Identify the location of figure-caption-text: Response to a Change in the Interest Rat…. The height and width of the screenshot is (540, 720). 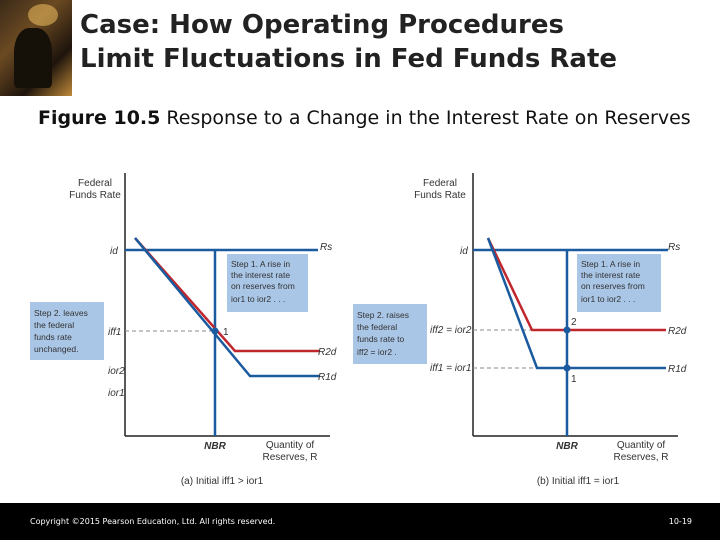
(425, 118).